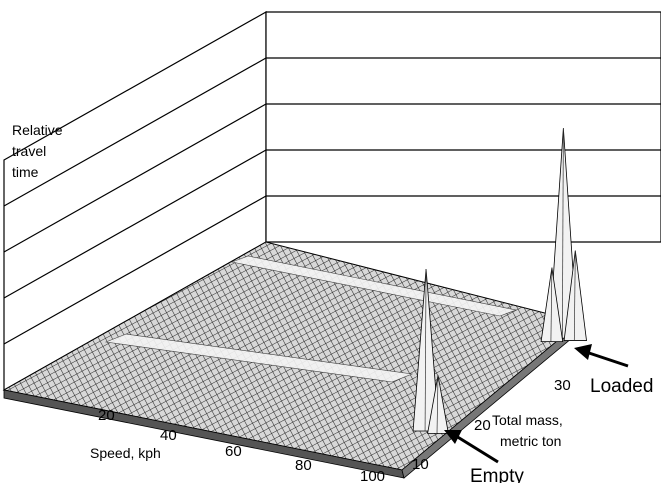  I want to click on loaded-ridge, so click(374, 286).